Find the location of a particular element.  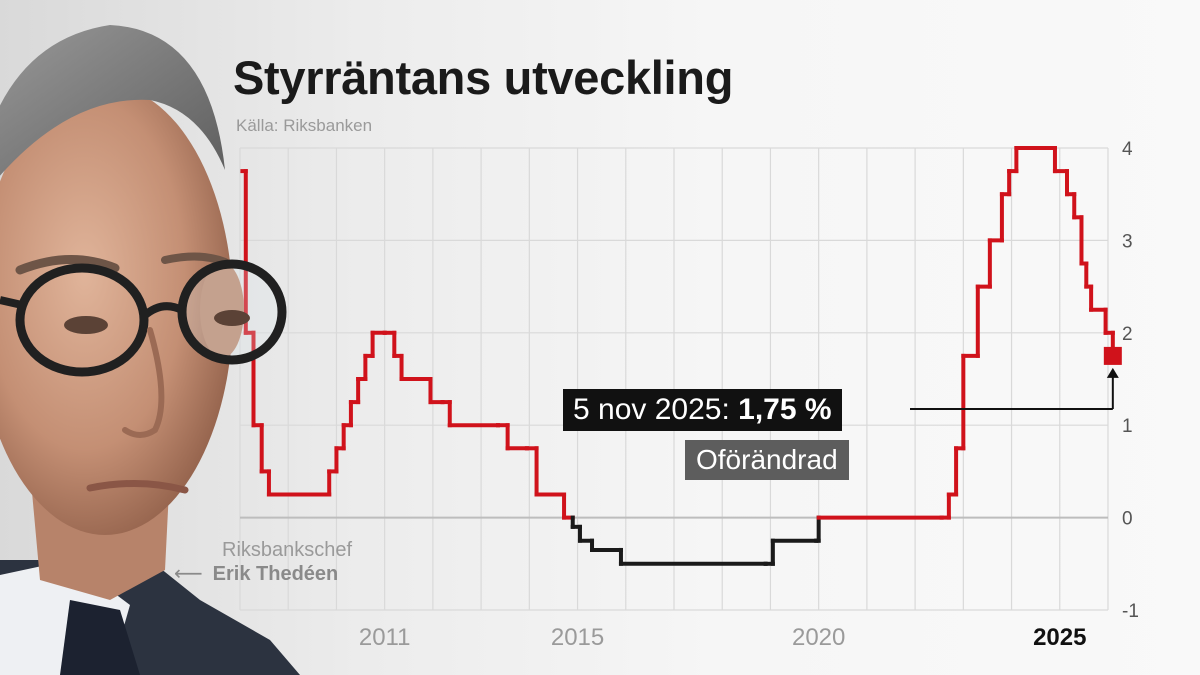

annotation-status: Oförändrad is located at coordinates (767, 460).